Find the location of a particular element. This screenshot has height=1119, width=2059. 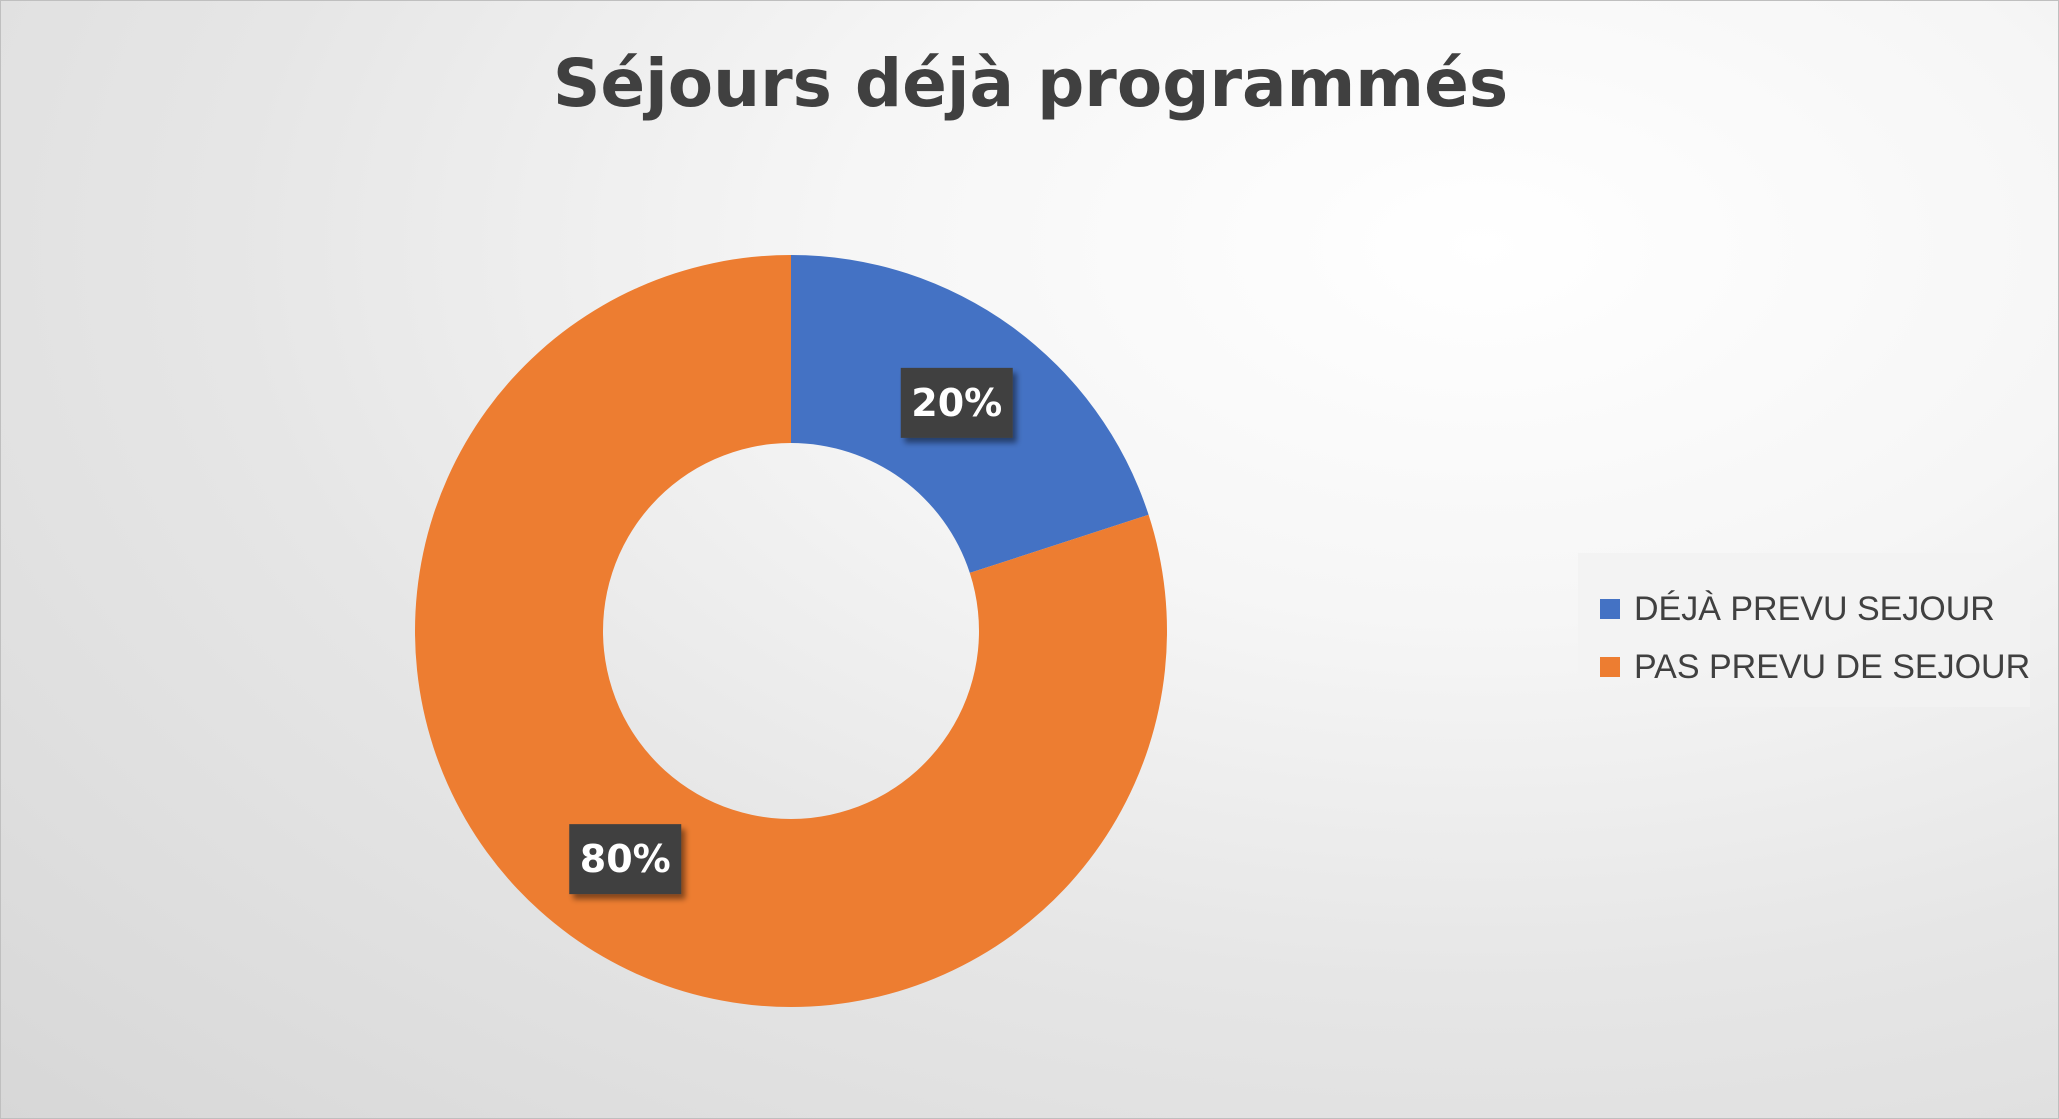

legend-label: PAS PREVU DE SEJOUR is located at coordinates (1832, 666).